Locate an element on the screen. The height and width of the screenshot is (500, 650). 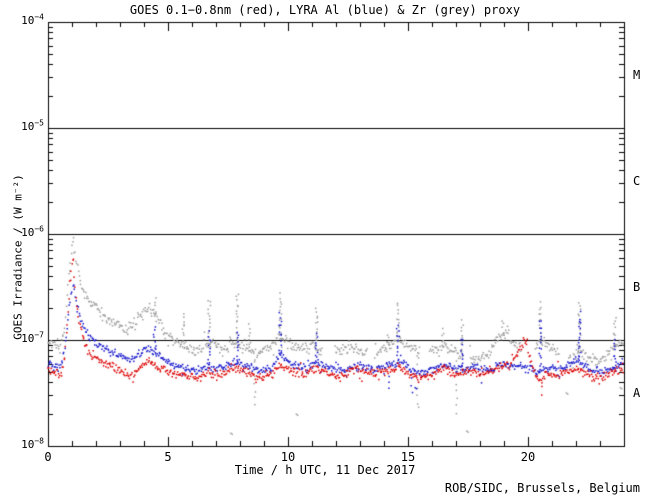
y-axis-label: GOES Irradiance / (W m⁻²) is located at coordinates (18, 257).